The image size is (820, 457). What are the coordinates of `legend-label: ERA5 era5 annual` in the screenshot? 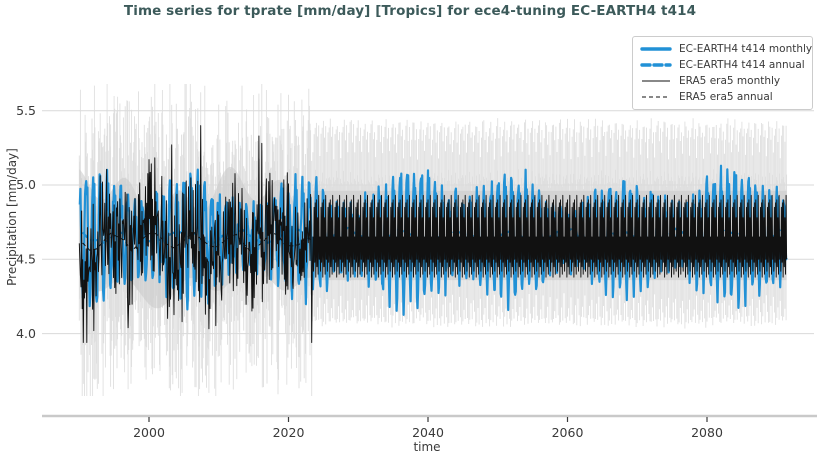 It's located at (726, 97).